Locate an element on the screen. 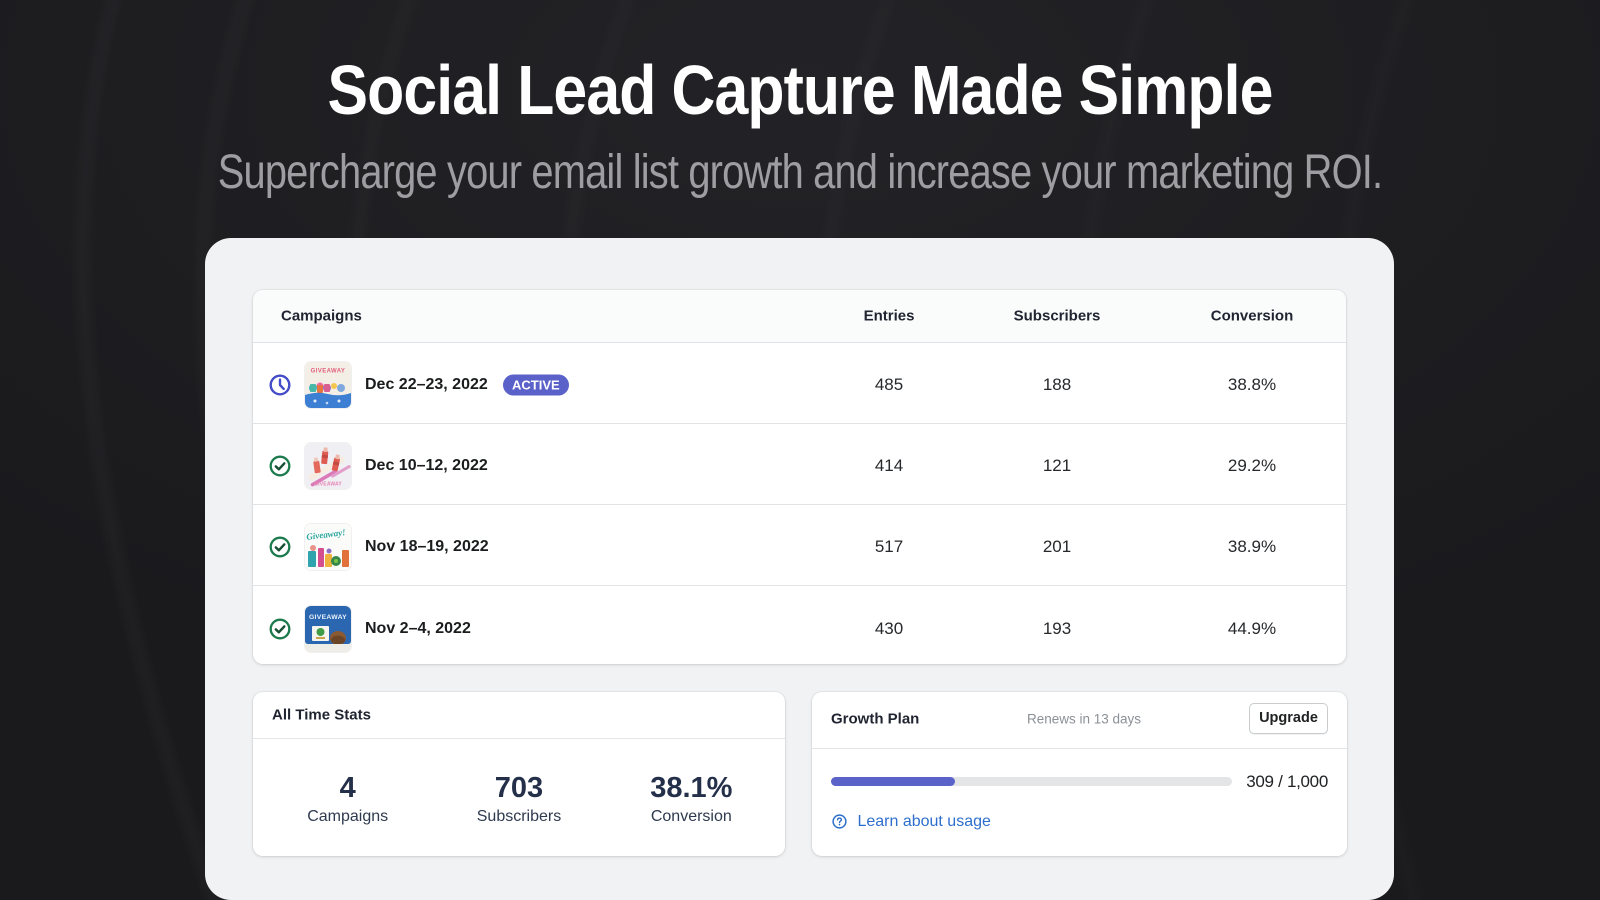 The height and width of the screenshot is (900, 1600). svg-text: Giveaway! is located at coordinates (326, 534).